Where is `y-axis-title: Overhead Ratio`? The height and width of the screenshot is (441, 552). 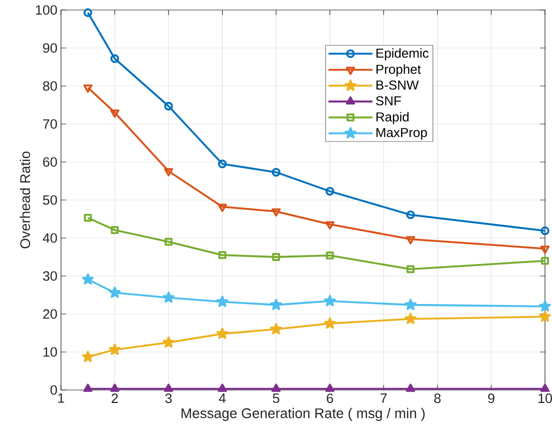
y-axis-title: Overhead Ratio is located at coordinates (25, 200).